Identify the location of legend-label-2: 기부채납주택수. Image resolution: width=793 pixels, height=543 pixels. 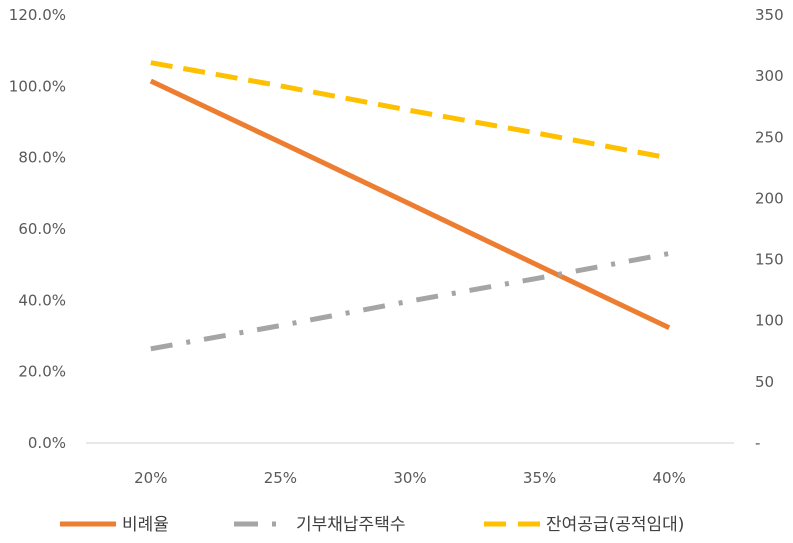
(350, 525).